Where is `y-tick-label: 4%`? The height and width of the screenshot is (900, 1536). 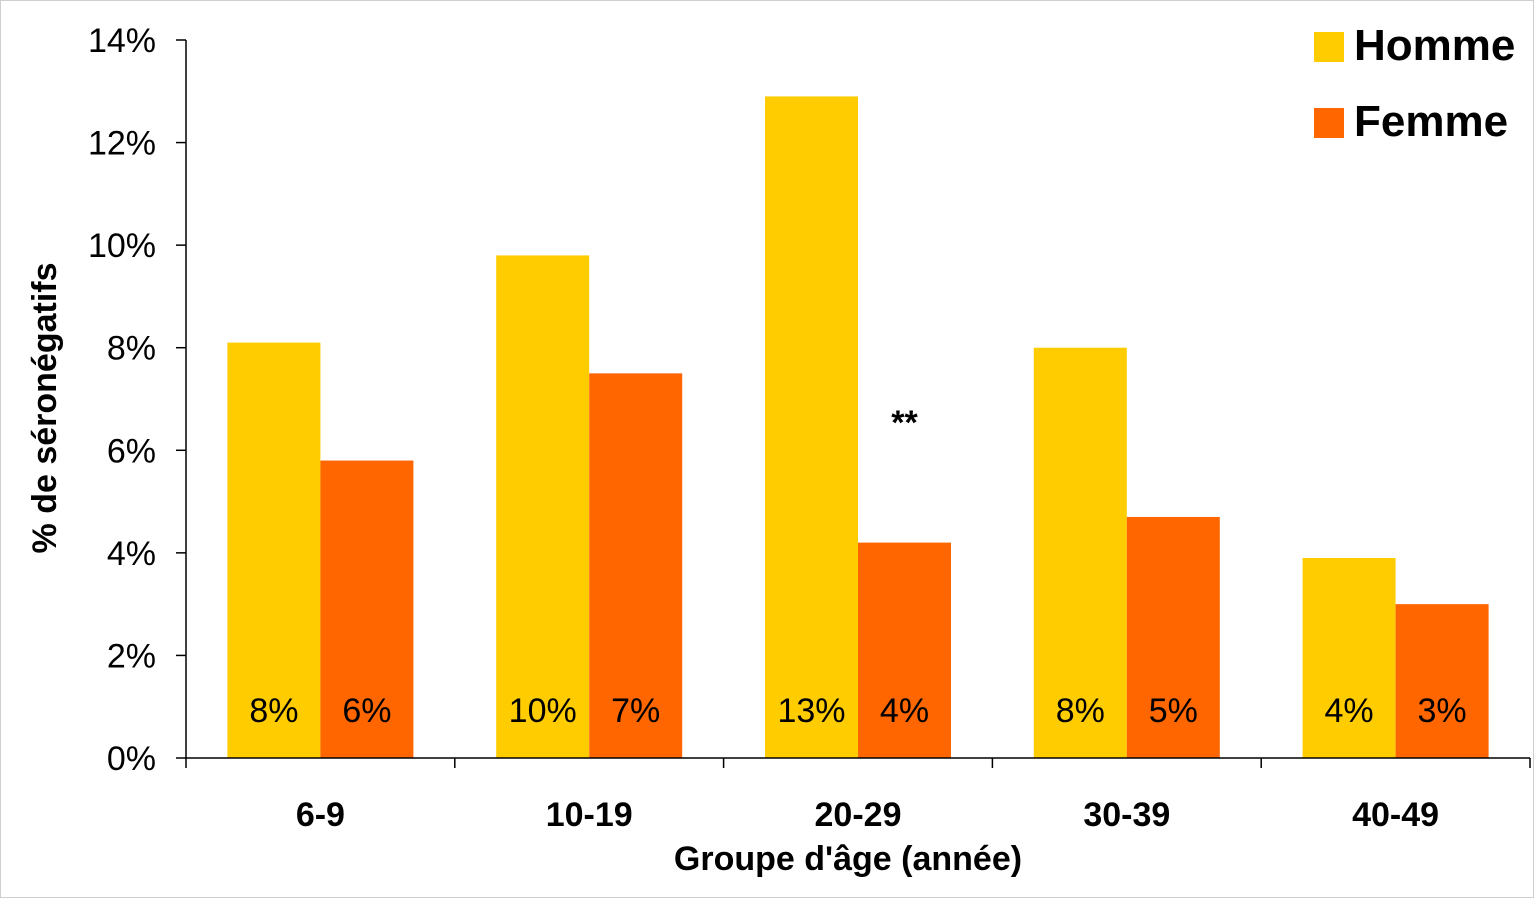 y-tick-label: 4% is located at coordinates (131, 554).